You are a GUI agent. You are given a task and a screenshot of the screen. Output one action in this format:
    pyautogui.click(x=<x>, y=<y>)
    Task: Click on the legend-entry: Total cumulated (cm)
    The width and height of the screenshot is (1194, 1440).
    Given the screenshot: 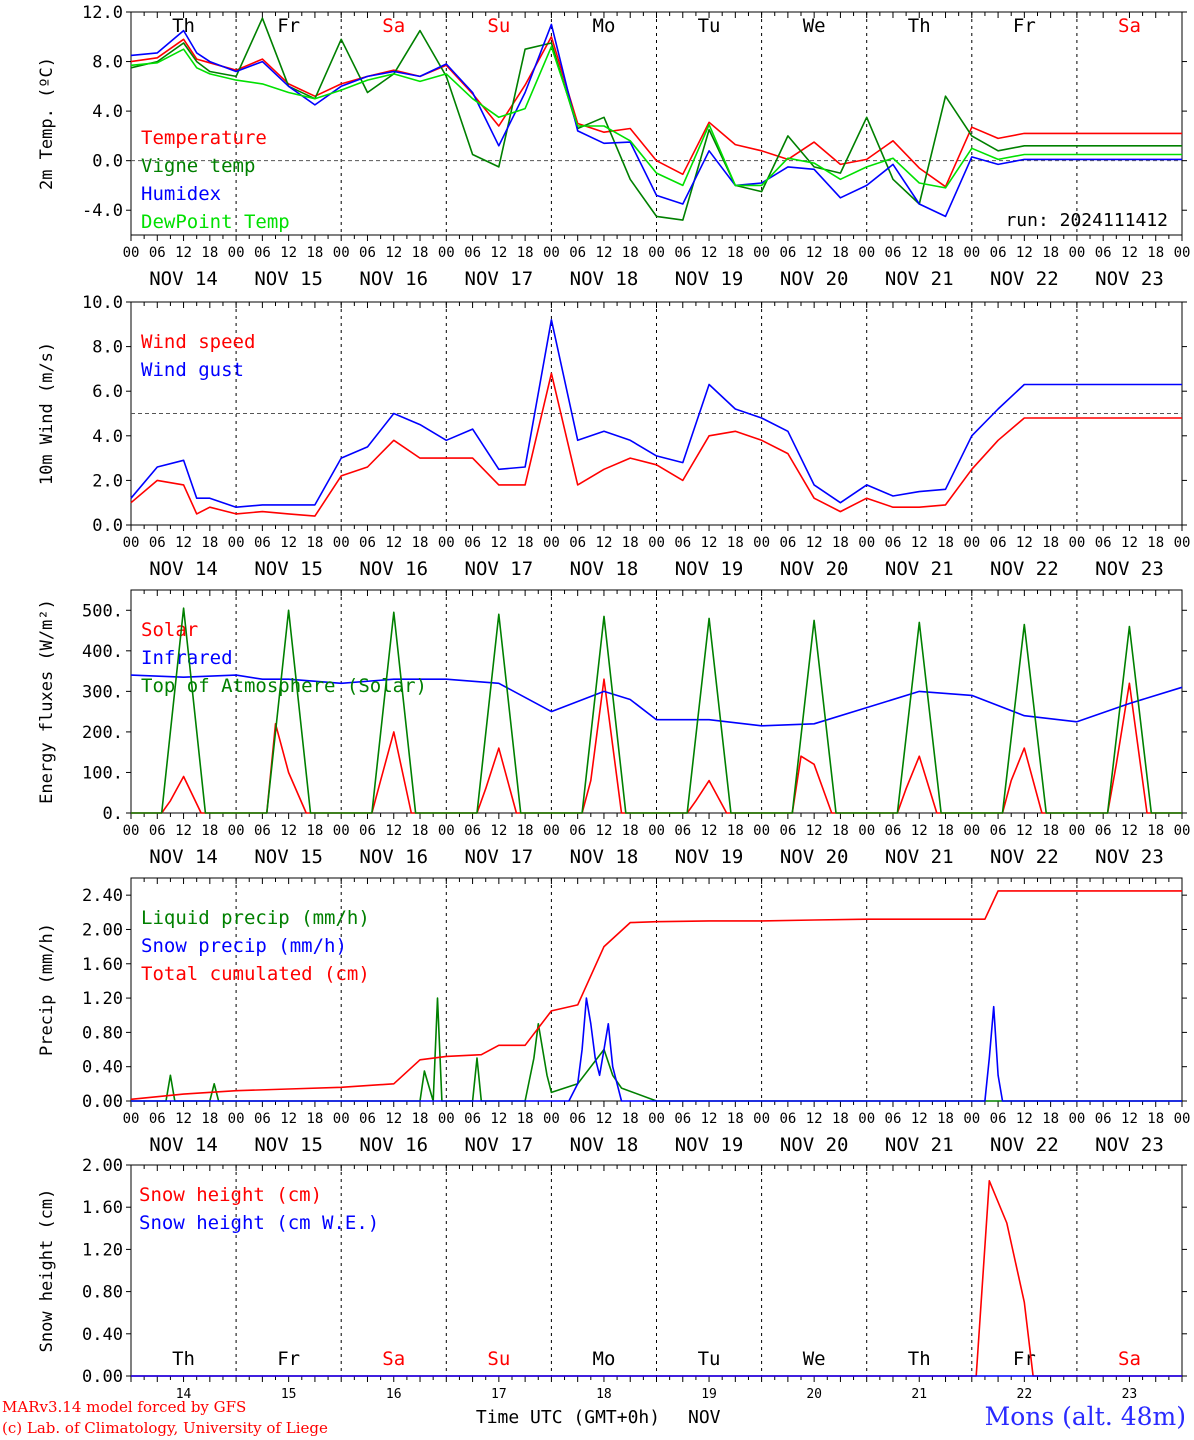 What is the action you would take?
    pyautogui.click(x=255, y=974)
    